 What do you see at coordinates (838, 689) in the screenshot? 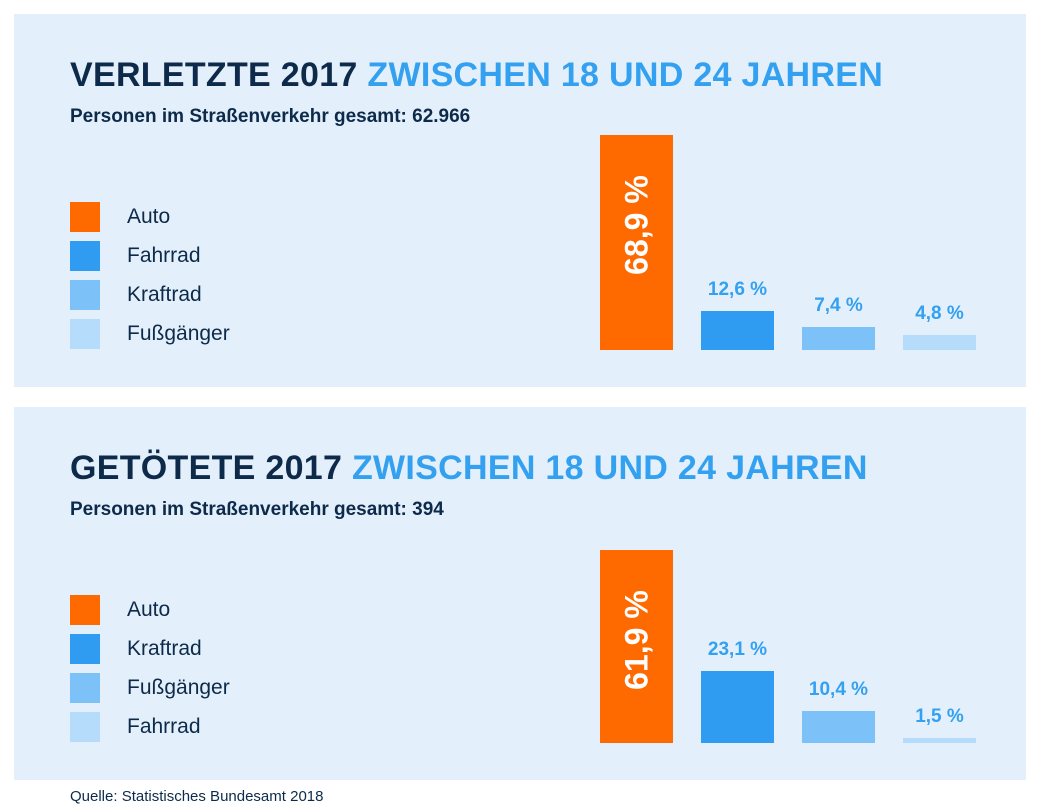
I see `data-label: 10,4 %` at bounding box center [838, 689].